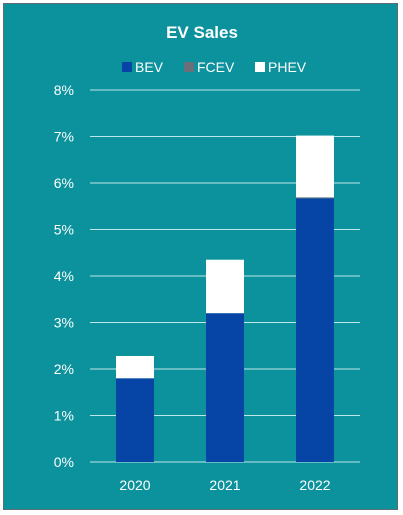  I want to click on bar-fcev-2022, so click(315, 198).